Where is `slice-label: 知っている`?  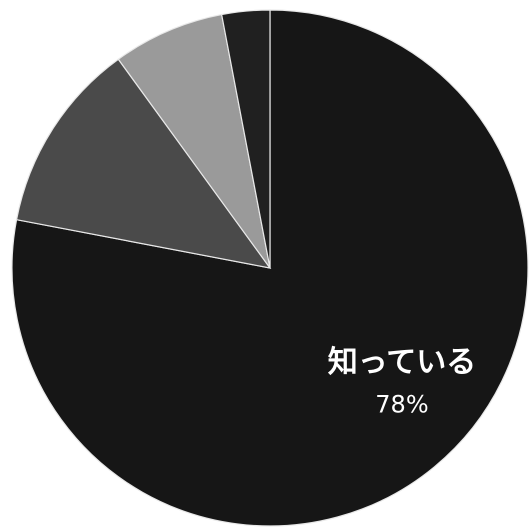 slice-label: 知っている is located at coordinates (402, 362).